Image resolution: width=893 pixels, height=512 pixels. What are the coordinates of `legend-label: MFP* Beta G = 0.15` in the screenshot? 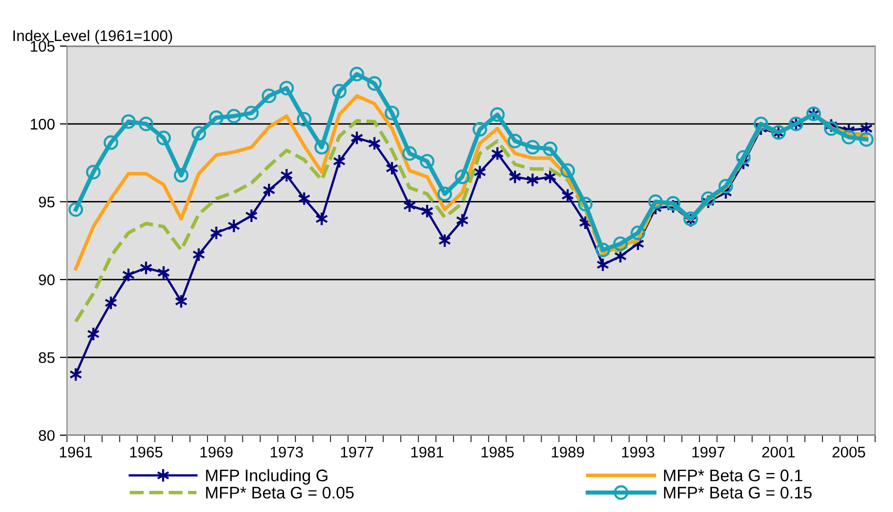 It's located at (738, 492).